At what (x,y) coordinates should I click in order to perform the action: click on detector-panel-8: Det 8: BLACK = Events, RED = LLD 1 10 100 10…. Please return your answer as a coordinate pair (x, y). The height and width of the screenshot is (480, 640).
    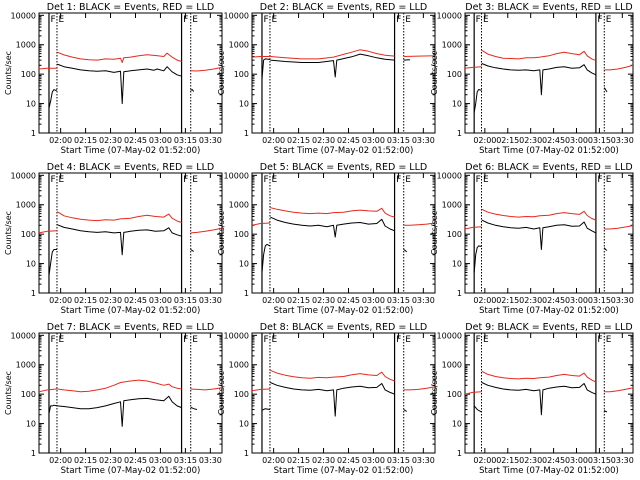
    Looking at the image, I should click on (326, 399).